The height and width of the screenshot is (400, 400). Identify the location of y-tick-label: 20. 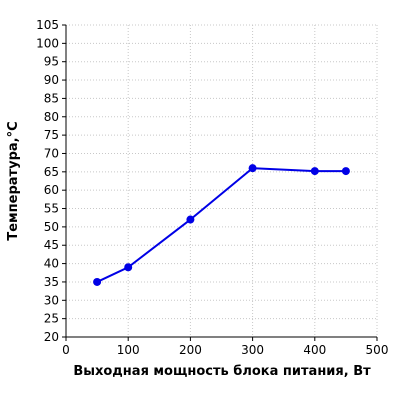
(51, 337).